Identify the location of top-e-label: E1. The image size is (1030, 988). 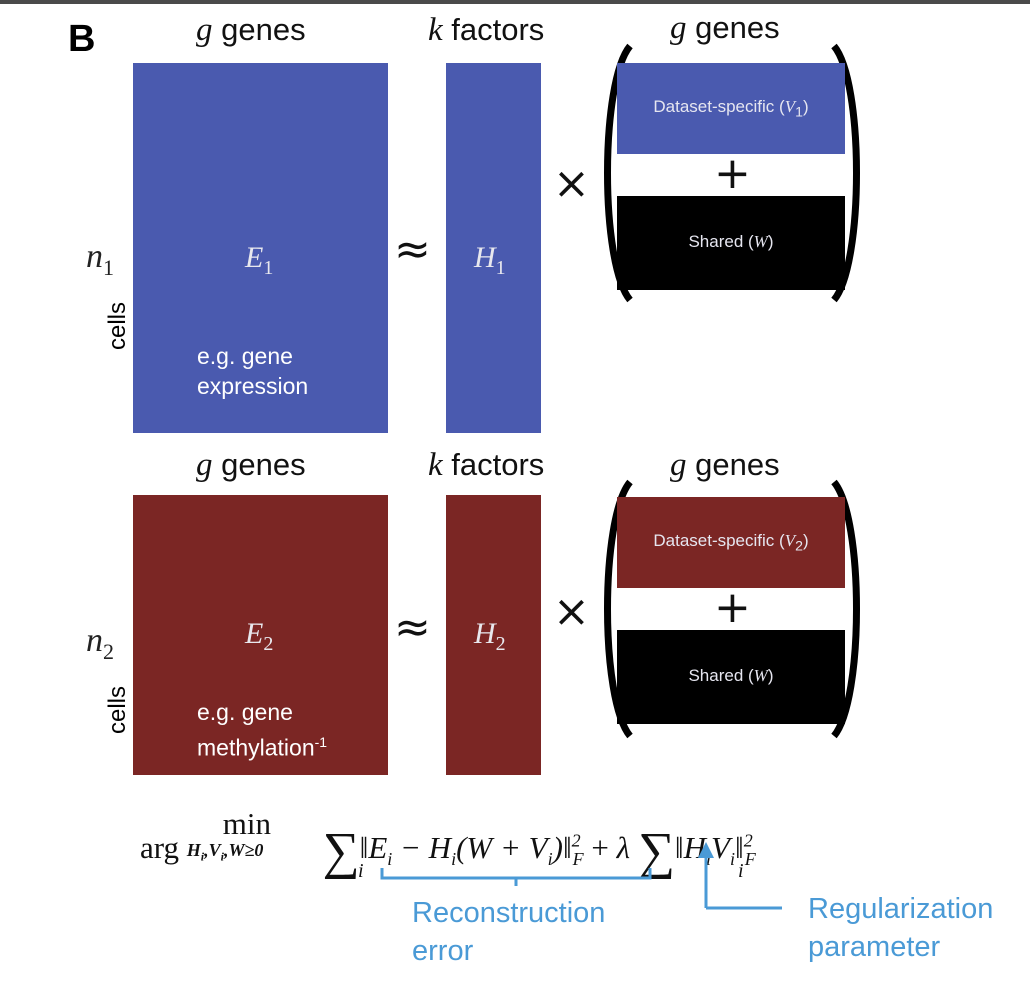
(259, 260).